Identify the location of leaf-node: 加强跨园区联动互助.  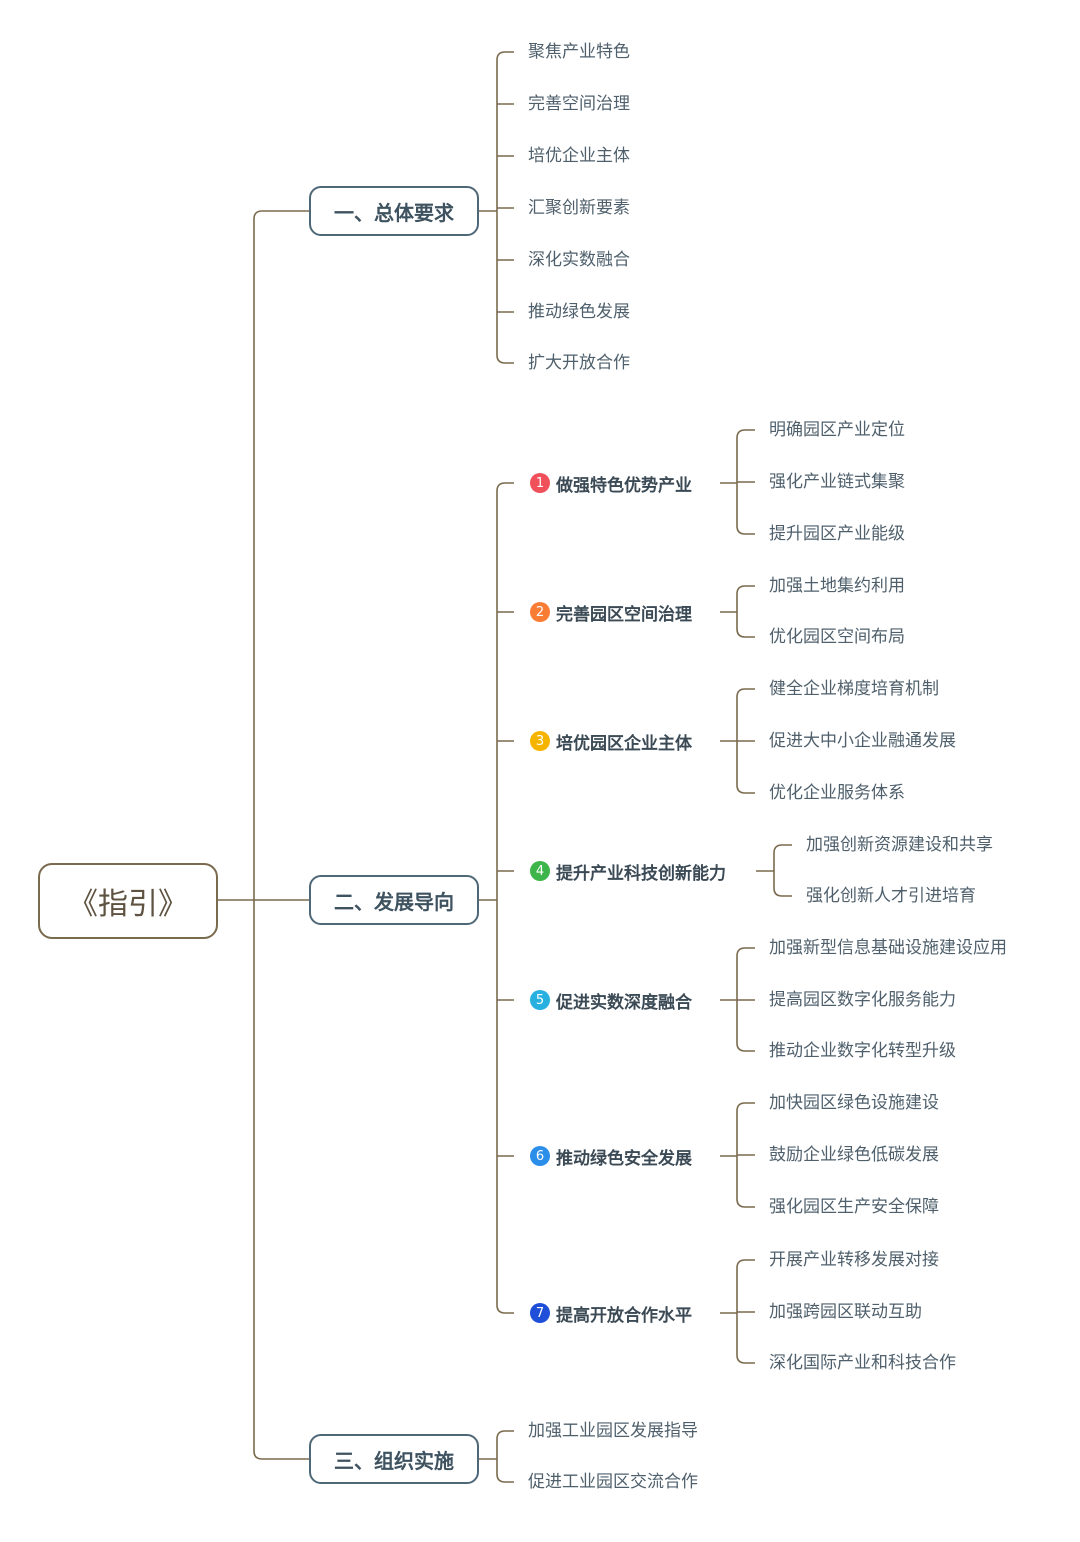
(845, 1312).